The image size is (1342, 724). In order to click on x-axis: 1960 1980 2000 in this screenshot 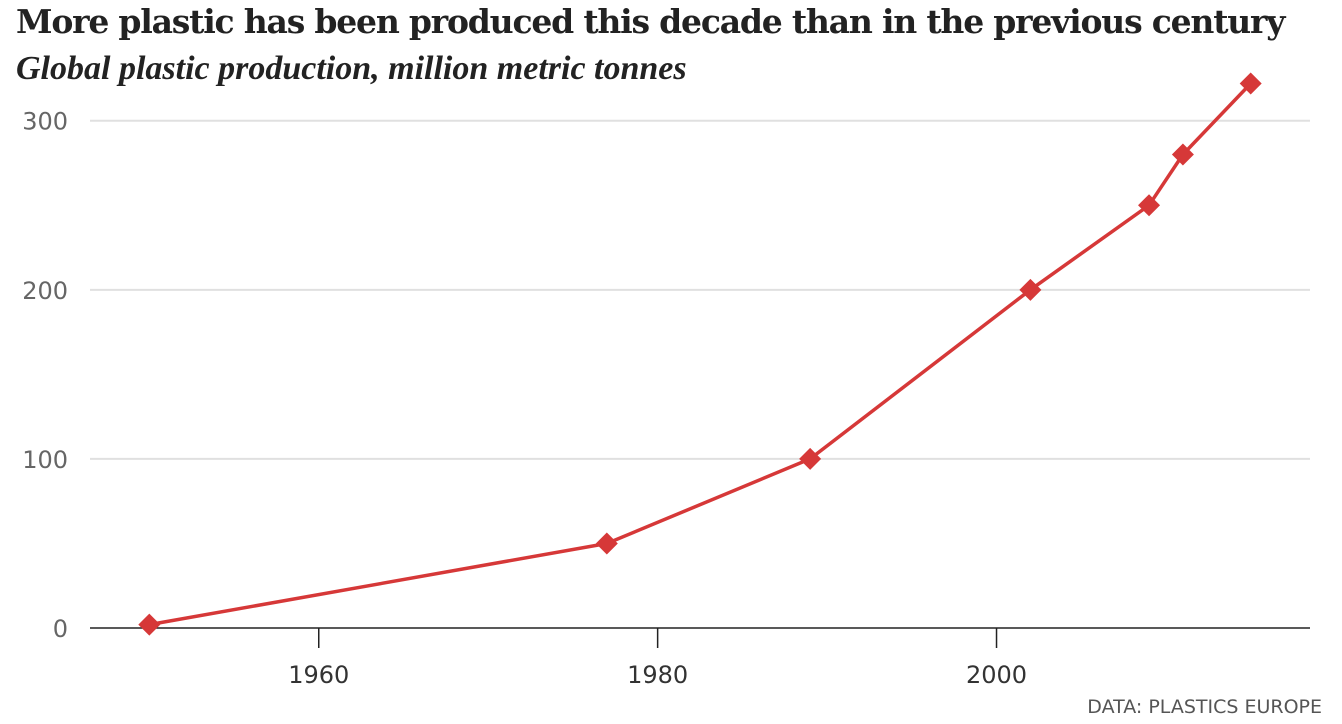, I will do `click(700, 658)`.